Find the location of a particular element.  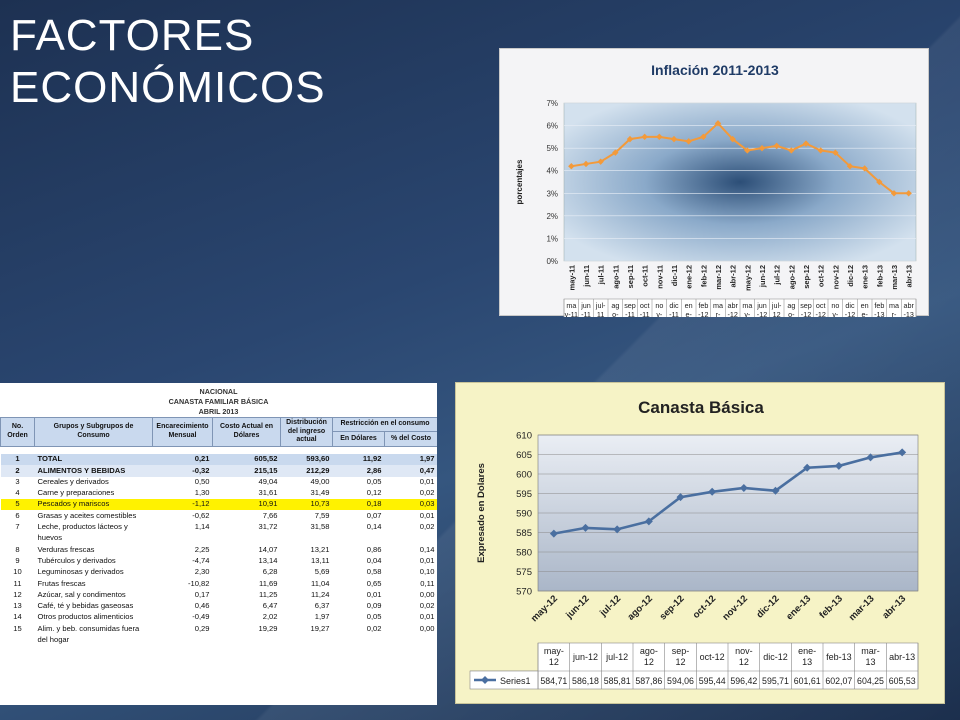

canasta-y-tick: 580 is located at coordinates (524, 553).